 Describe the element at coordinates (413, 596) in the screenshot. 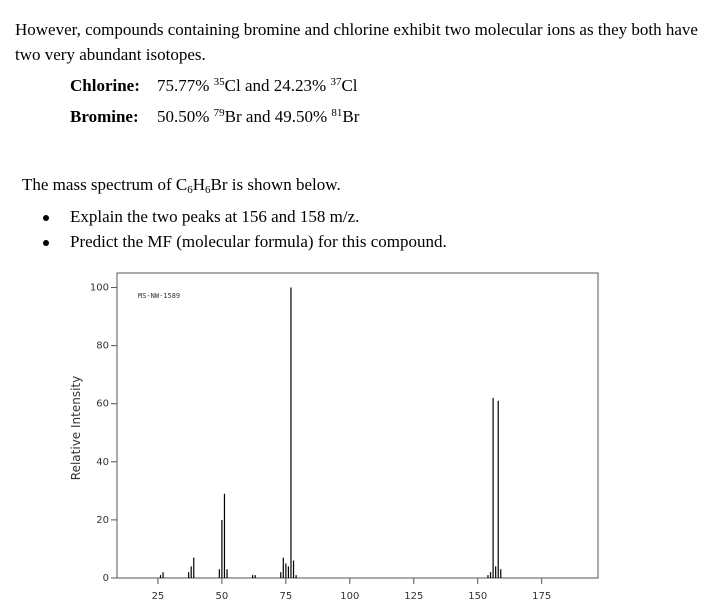

I see `x-tick-label: 125` at that location.